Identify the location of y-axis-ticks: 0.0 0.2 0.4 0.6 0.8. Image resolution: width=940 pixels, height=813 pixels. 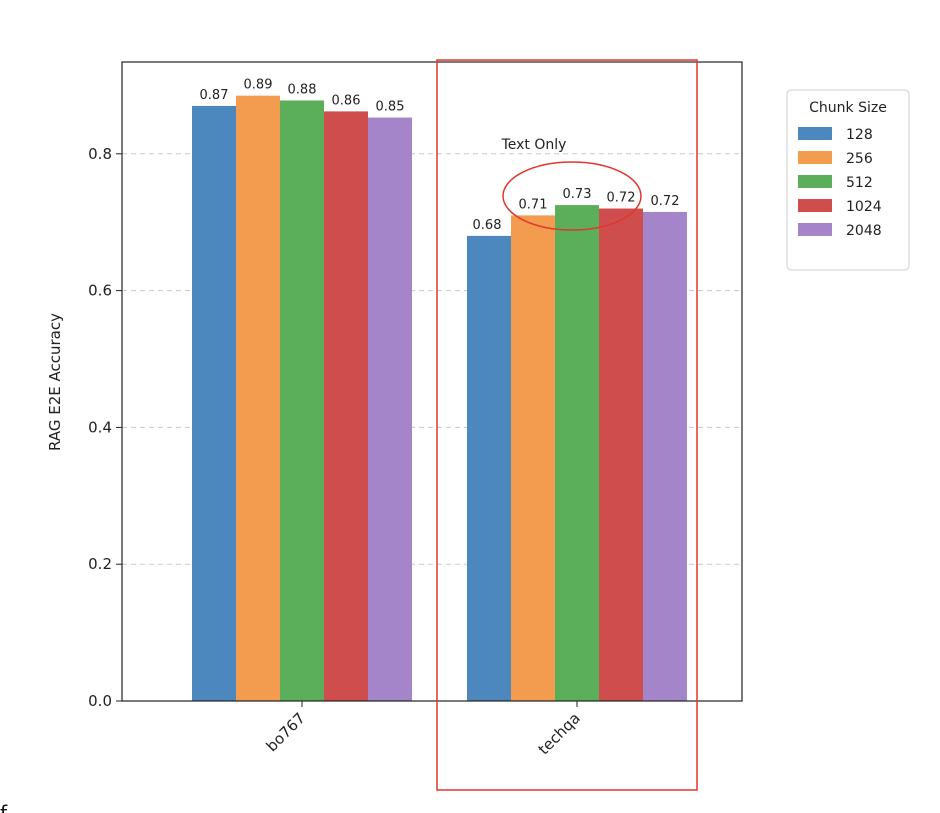
(105, 427).